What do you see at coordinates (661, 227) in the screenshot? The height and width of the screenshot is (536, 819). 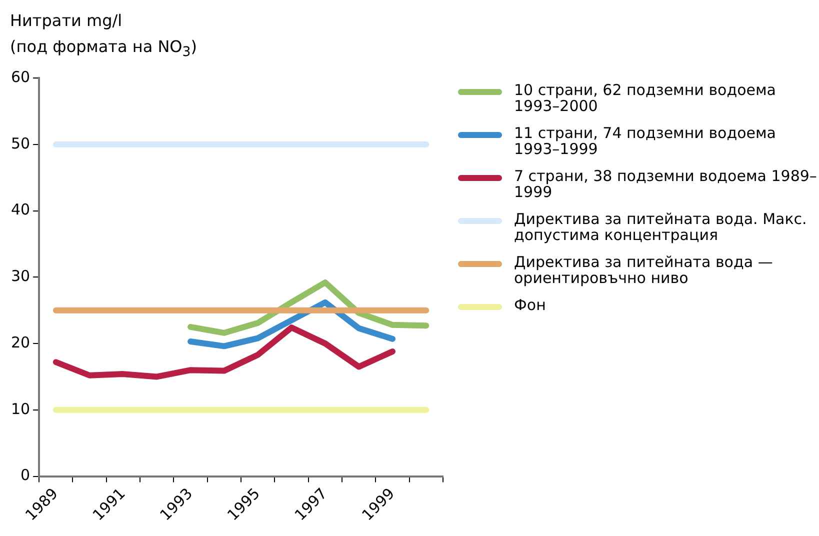 I see `legend-label: Директива за питейната вода. Макс. допустима концентрация` at bounding box center [661, 227].